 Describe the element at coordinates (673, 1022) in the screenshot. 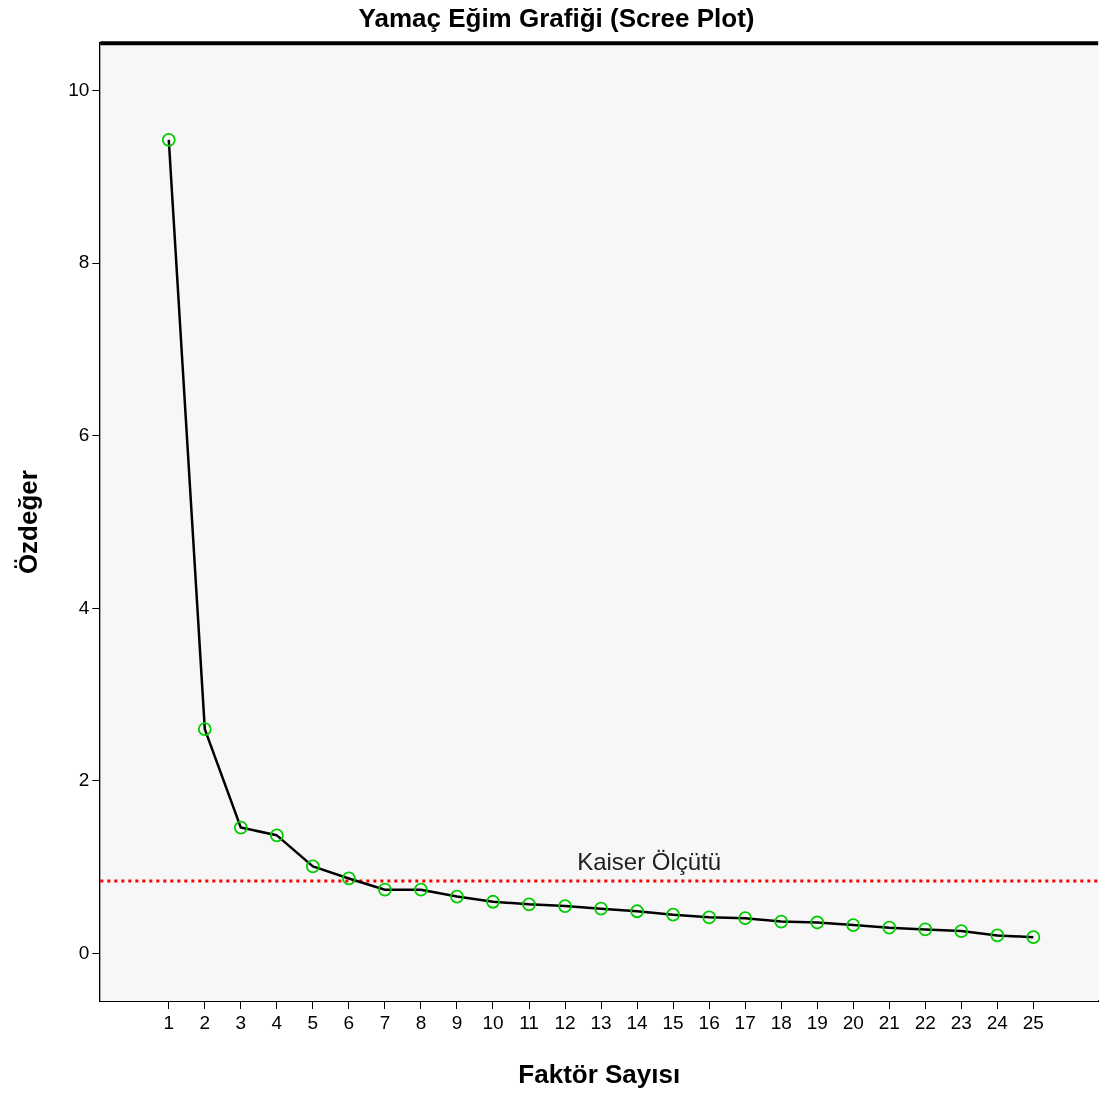

I see `x-tick-label: 15` at that location.